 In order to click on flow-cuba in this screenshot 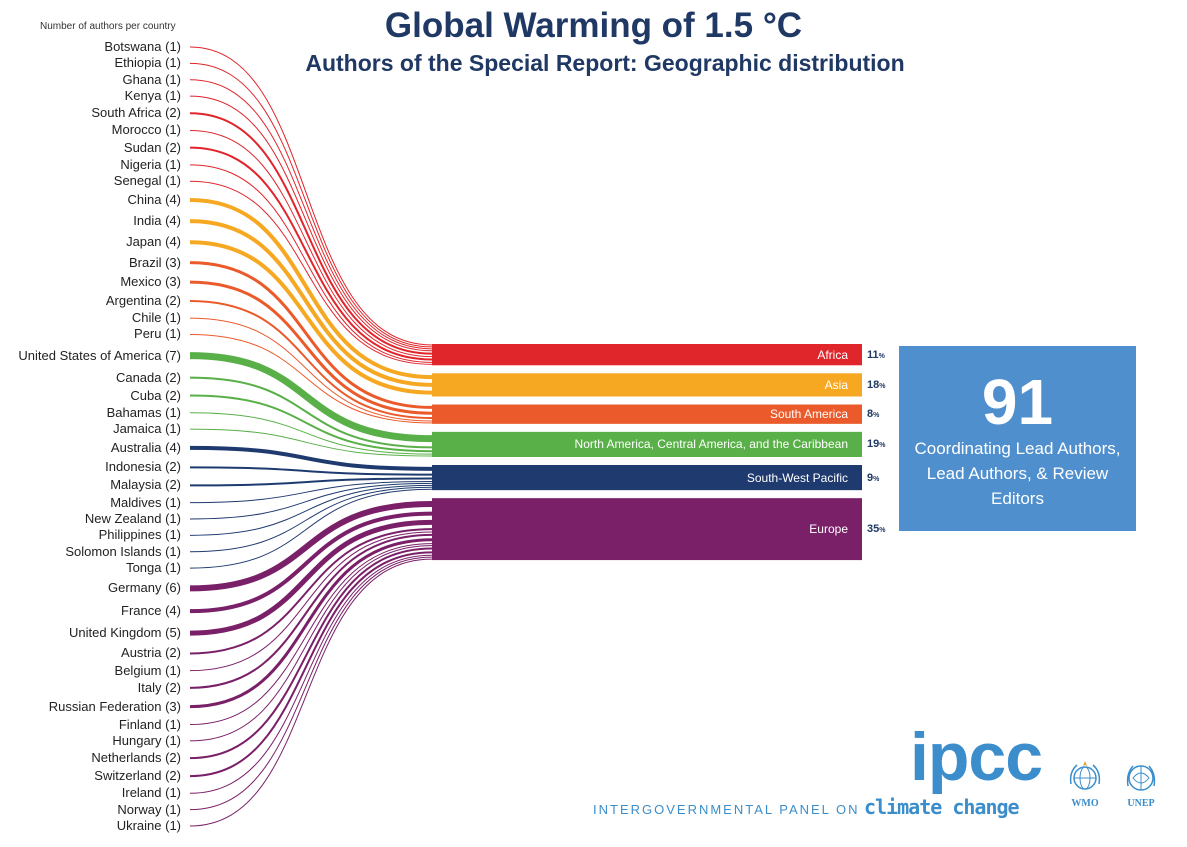, I will do `click(311, 423)`.